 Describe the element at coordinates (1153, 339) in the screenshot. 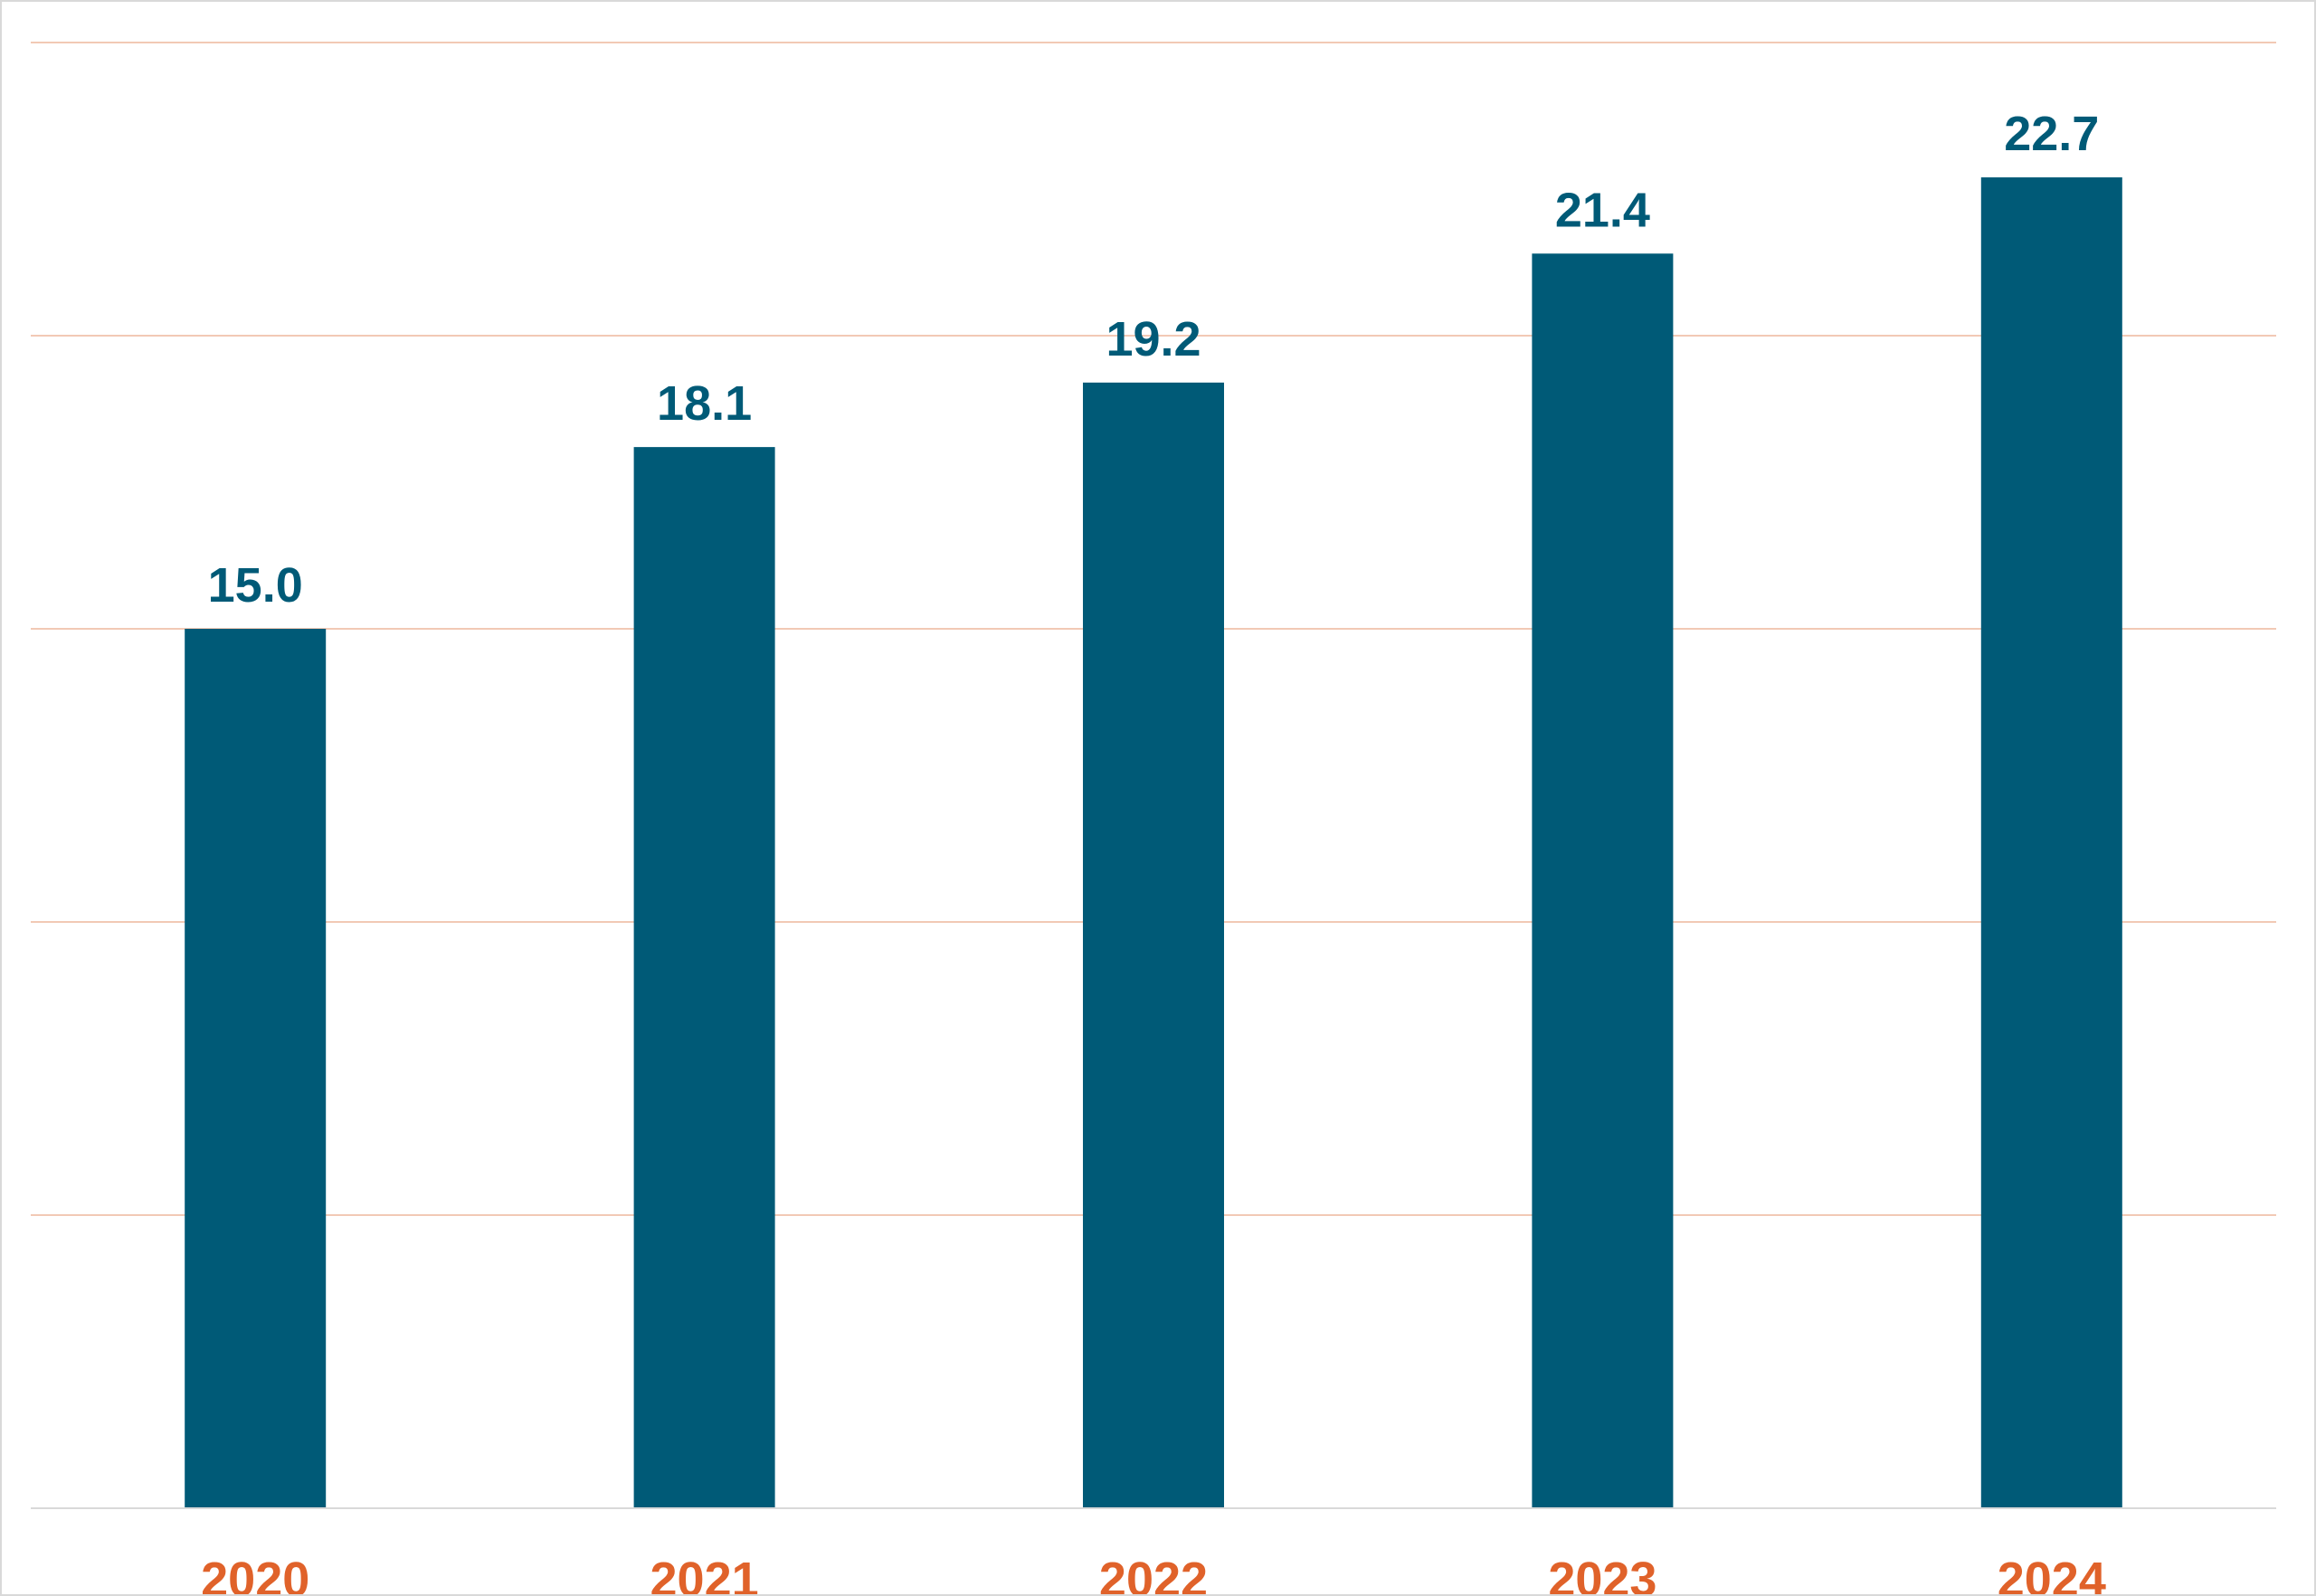

I see `value-label-2022: 19.2` at that location.